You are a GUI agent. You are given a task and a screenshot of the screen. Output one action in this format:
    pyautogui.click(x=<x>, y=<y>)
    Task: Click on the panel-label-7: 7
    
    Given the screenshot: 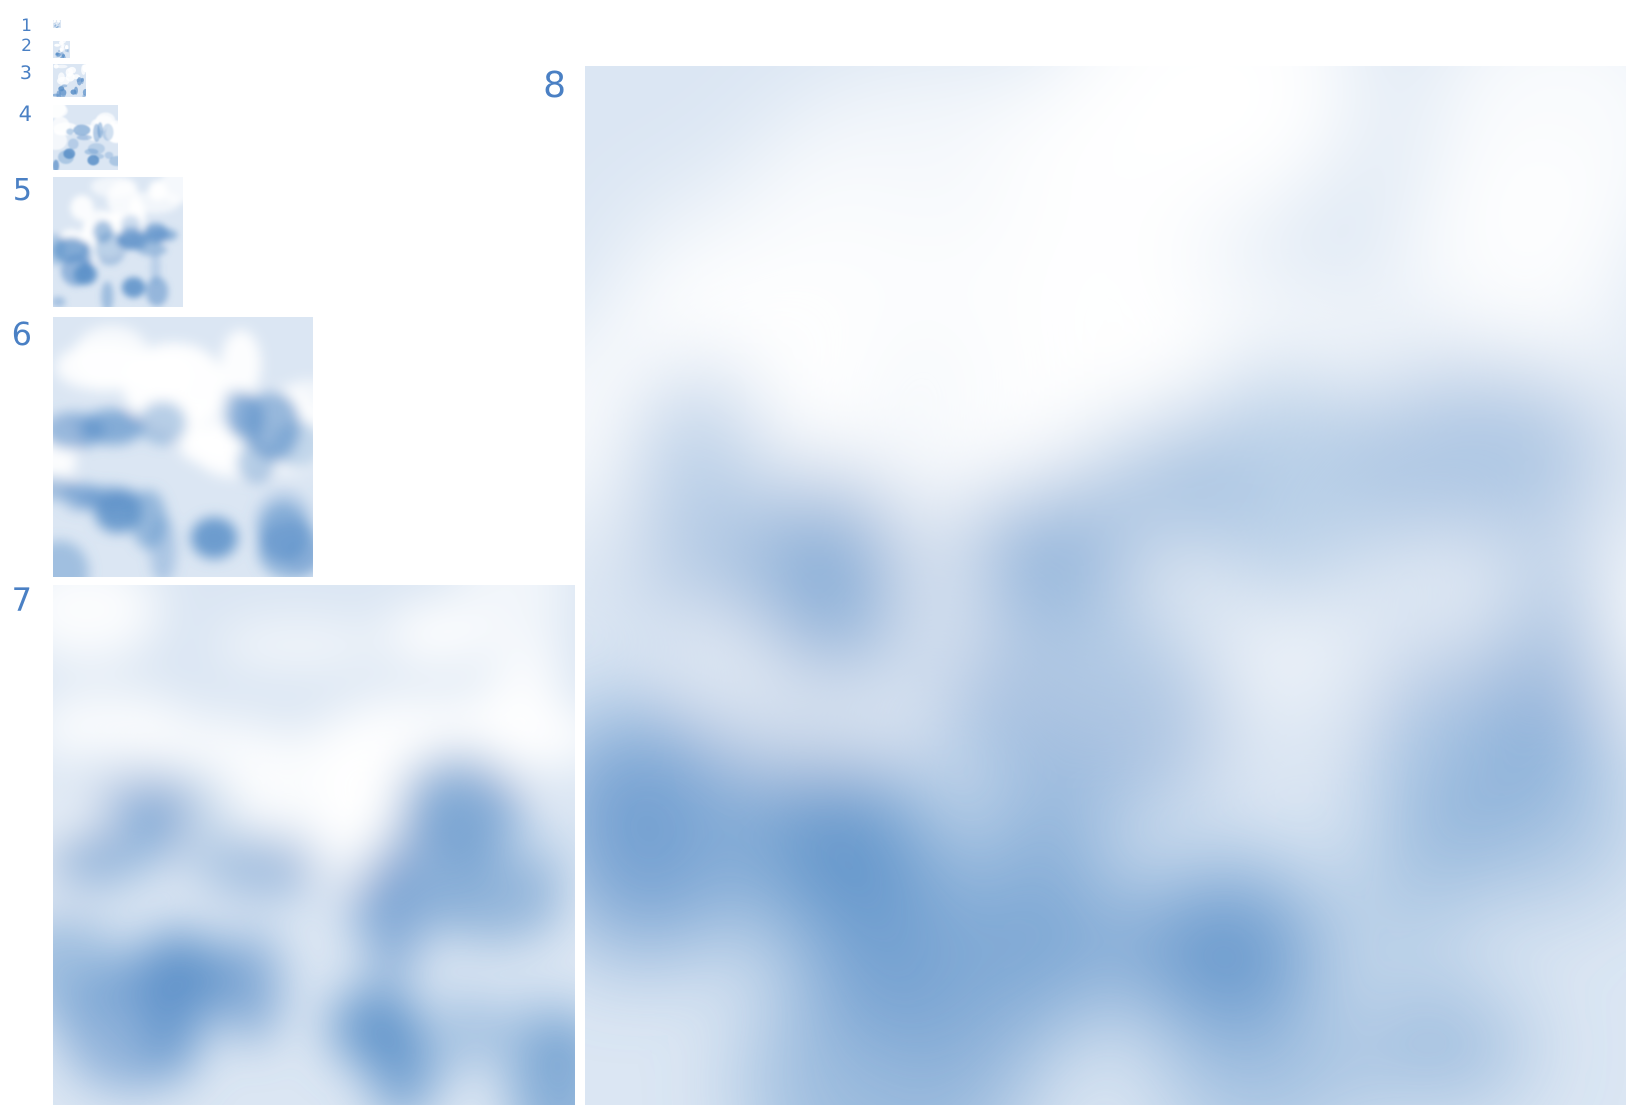 What is the action you would take?
    pyautogui.click(x=21, y=600)
    